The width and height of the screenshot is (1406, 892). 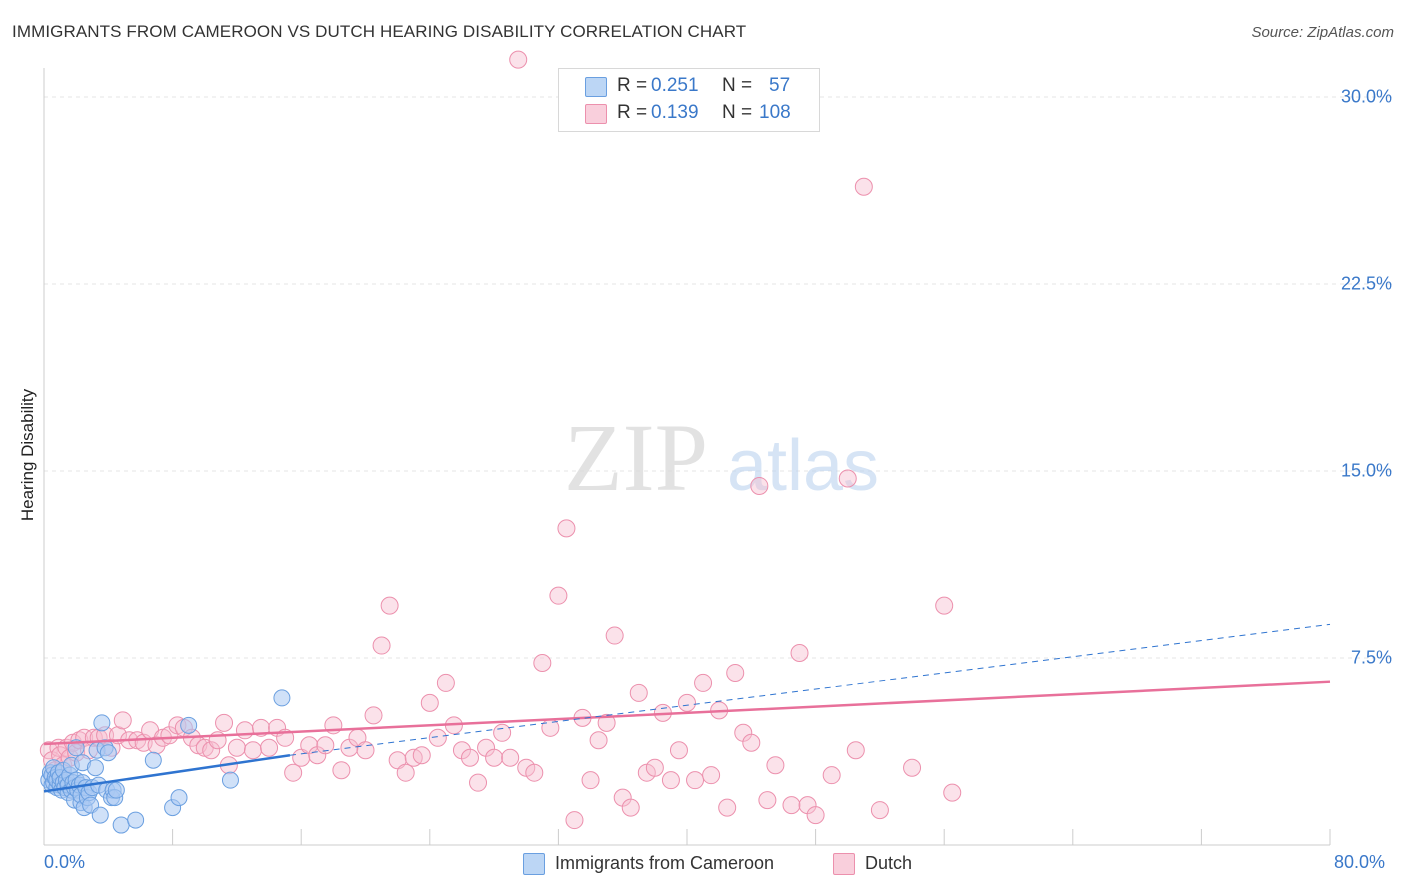 I want to click on n-value-cameroon: 57, so click(x=780, y=85).